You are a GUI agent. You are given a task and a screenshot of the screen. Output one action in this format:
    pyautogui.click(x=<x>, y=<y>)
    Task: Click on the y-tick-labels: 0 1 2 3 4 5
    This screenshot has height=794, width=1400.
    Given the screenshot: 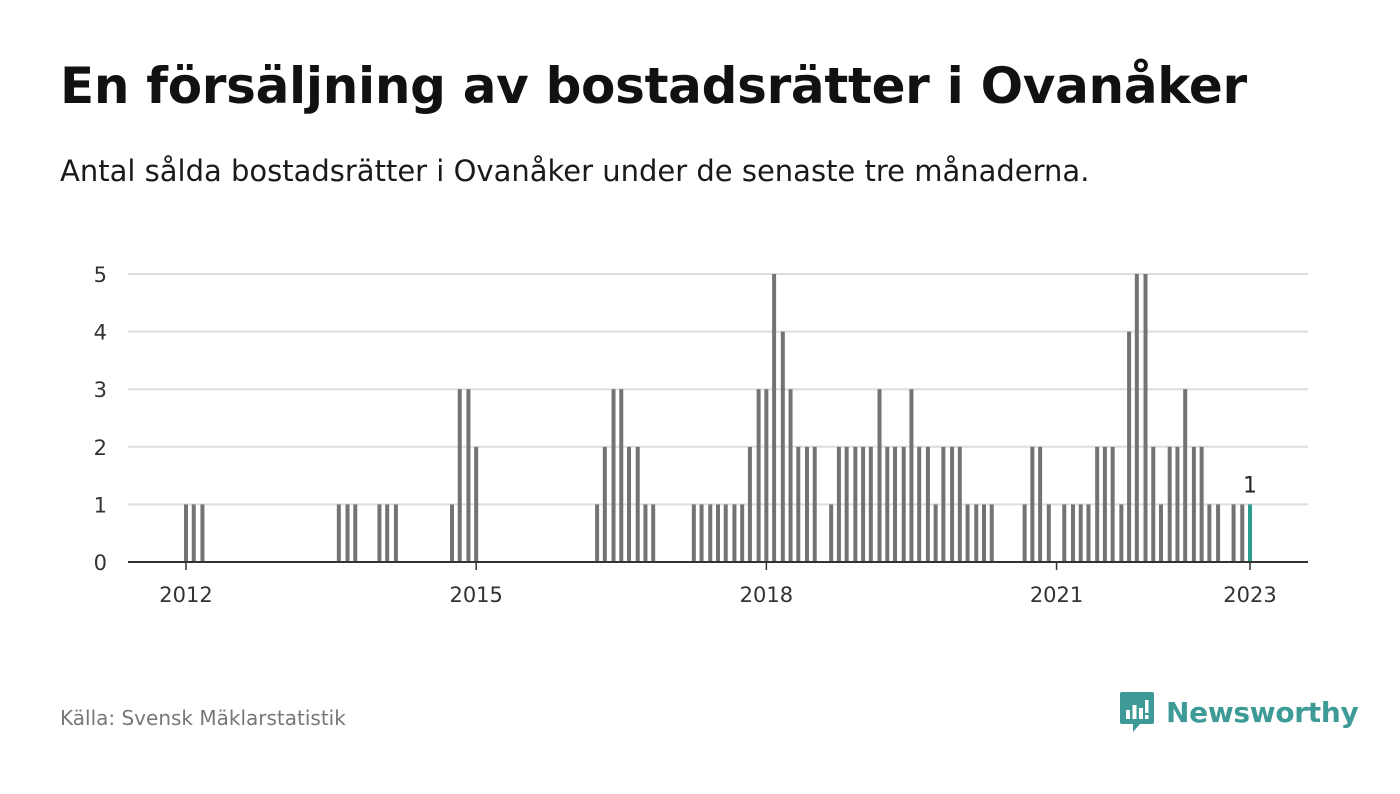 What is the action you would take?
    pyautogui.click(x=100, y=419)
    